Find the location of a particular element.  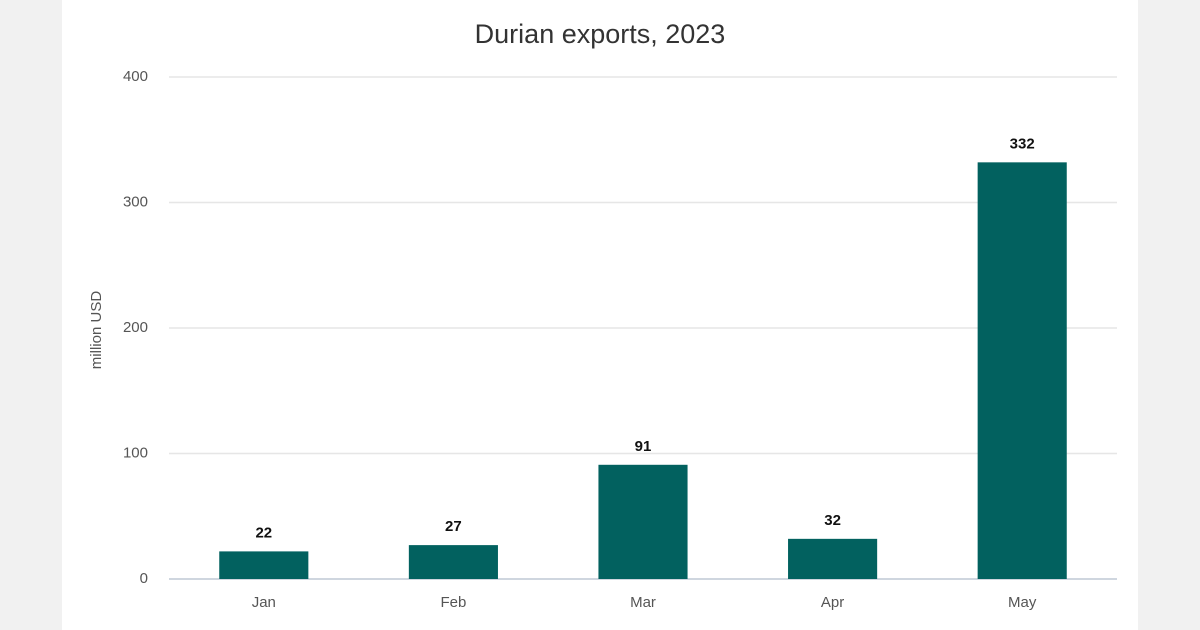

y-tick-label: 100 is located at coordinates (135, 452).